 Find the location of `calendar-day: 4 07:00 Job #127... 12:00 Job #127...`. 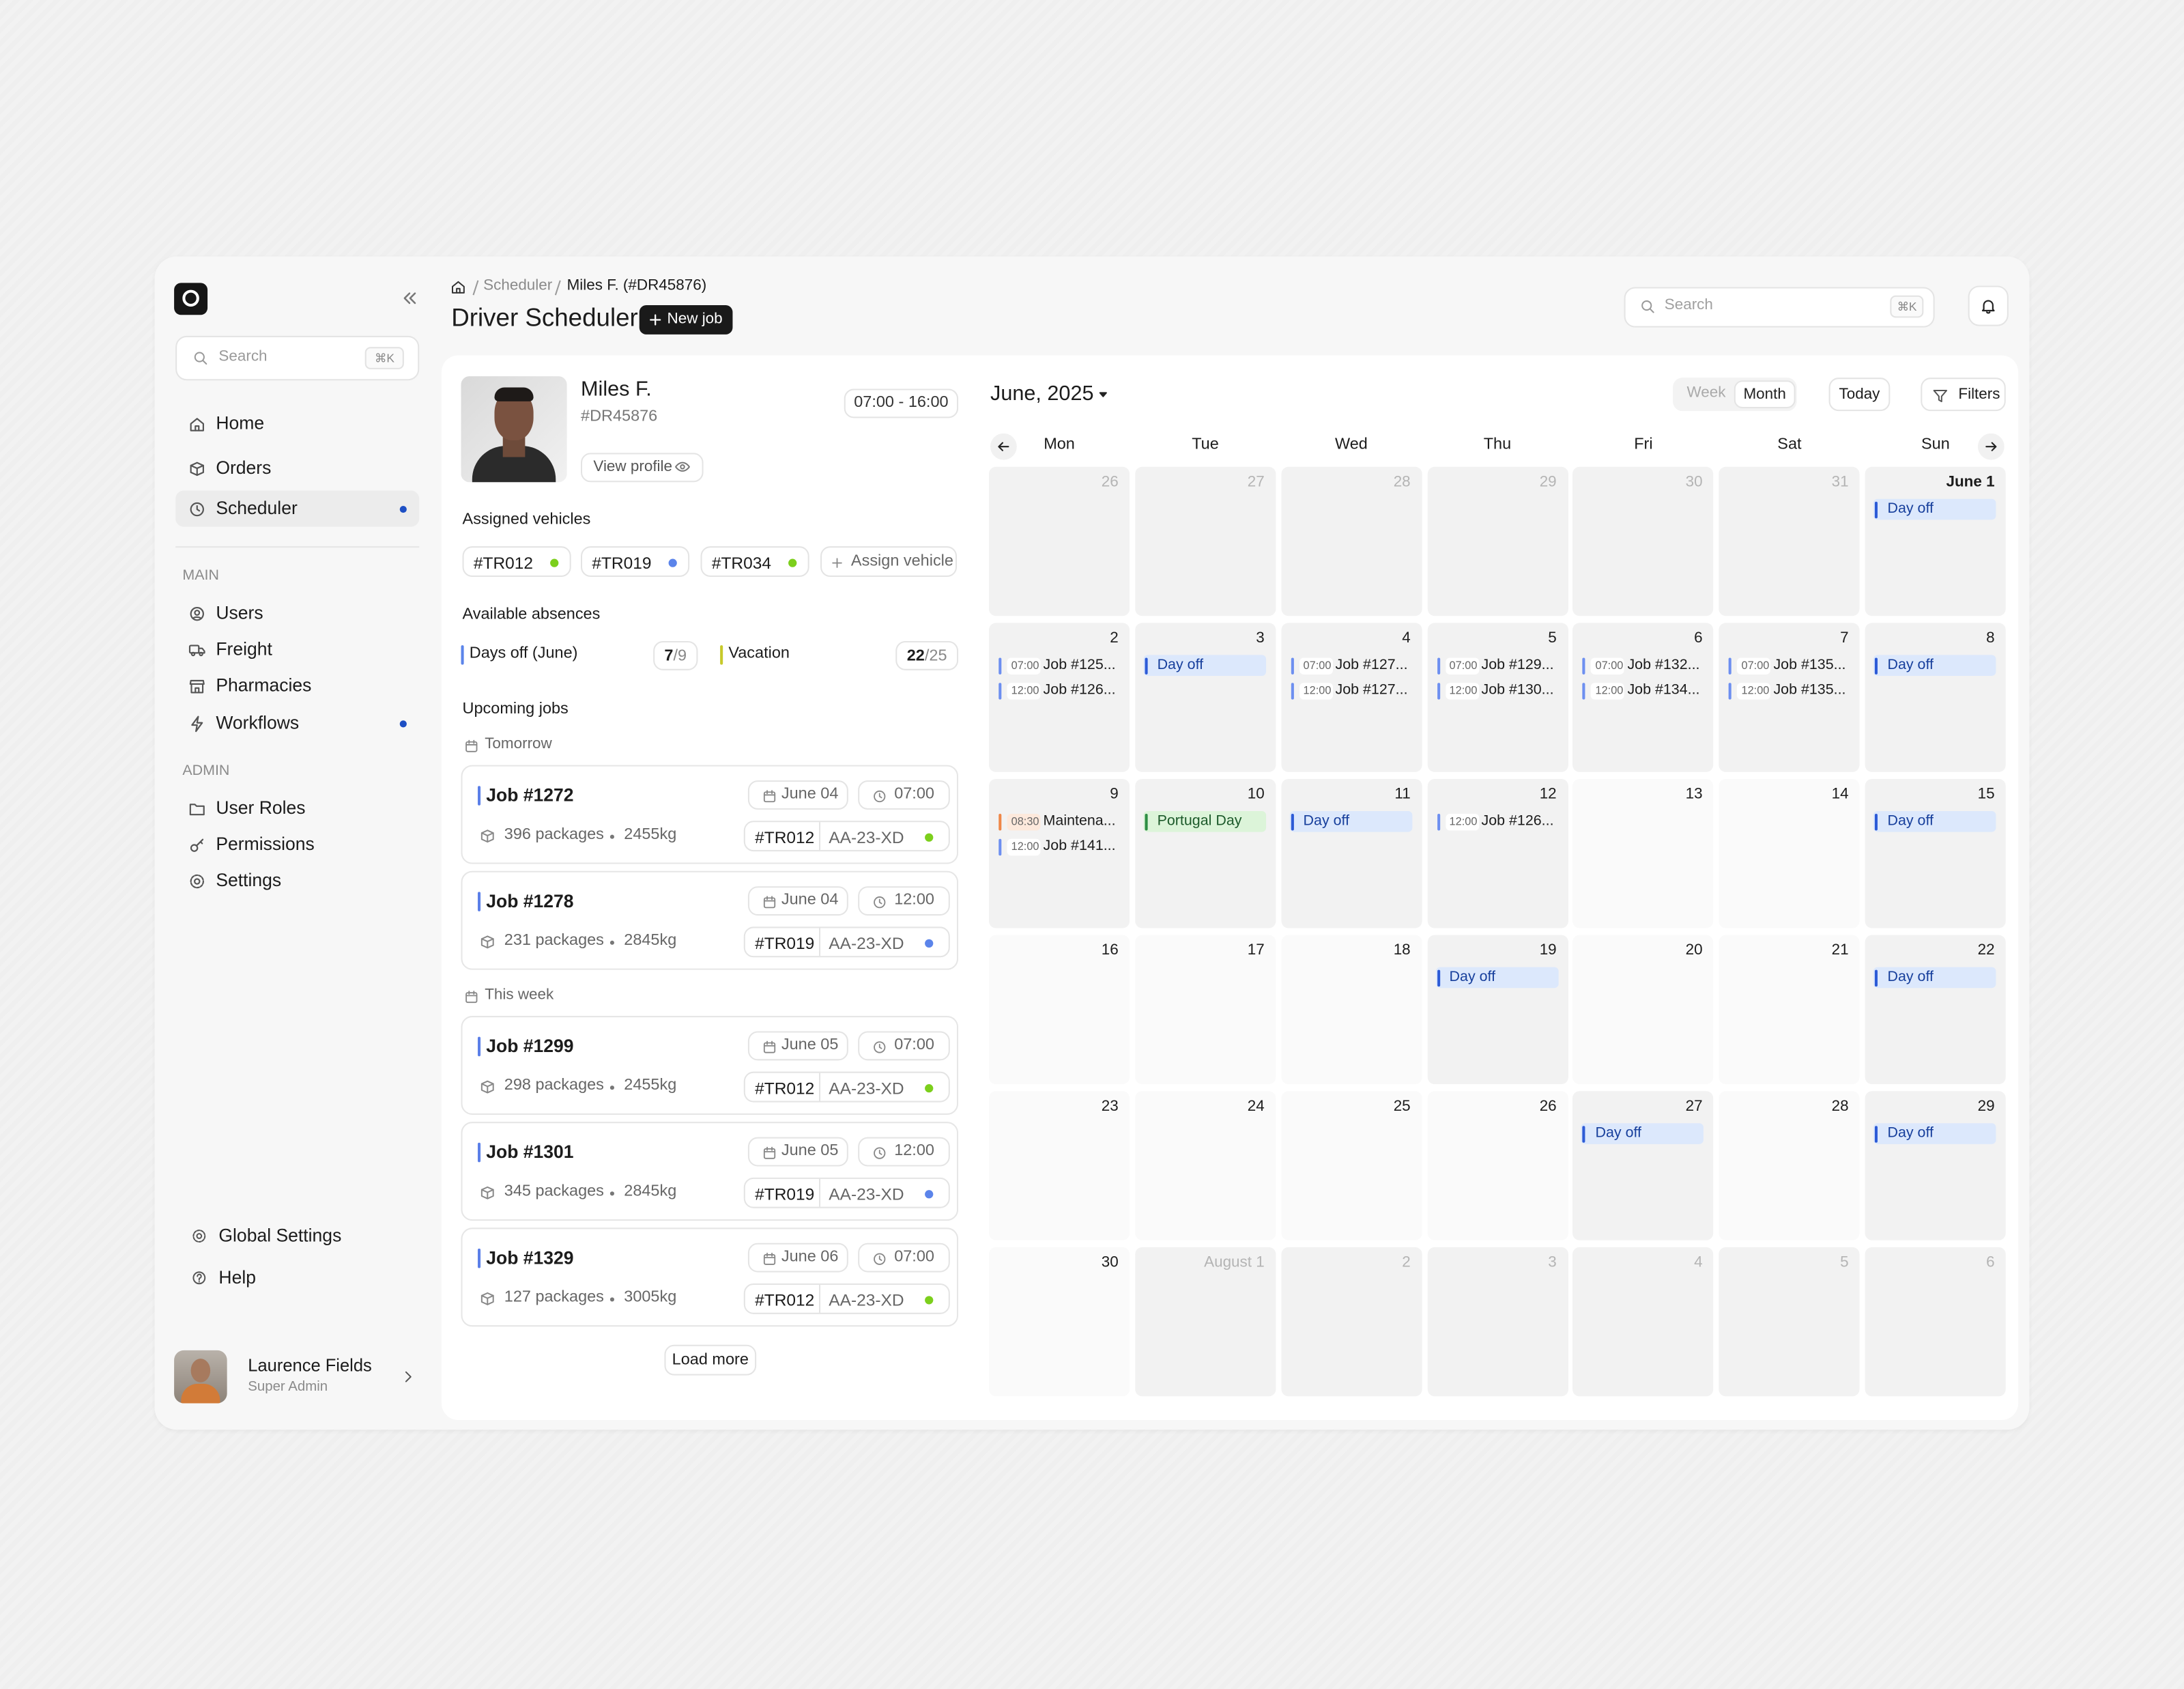

calendar-day: 4 07:00 Job #127... 12:00 Job #127... is located at coordinates (1351, 697).